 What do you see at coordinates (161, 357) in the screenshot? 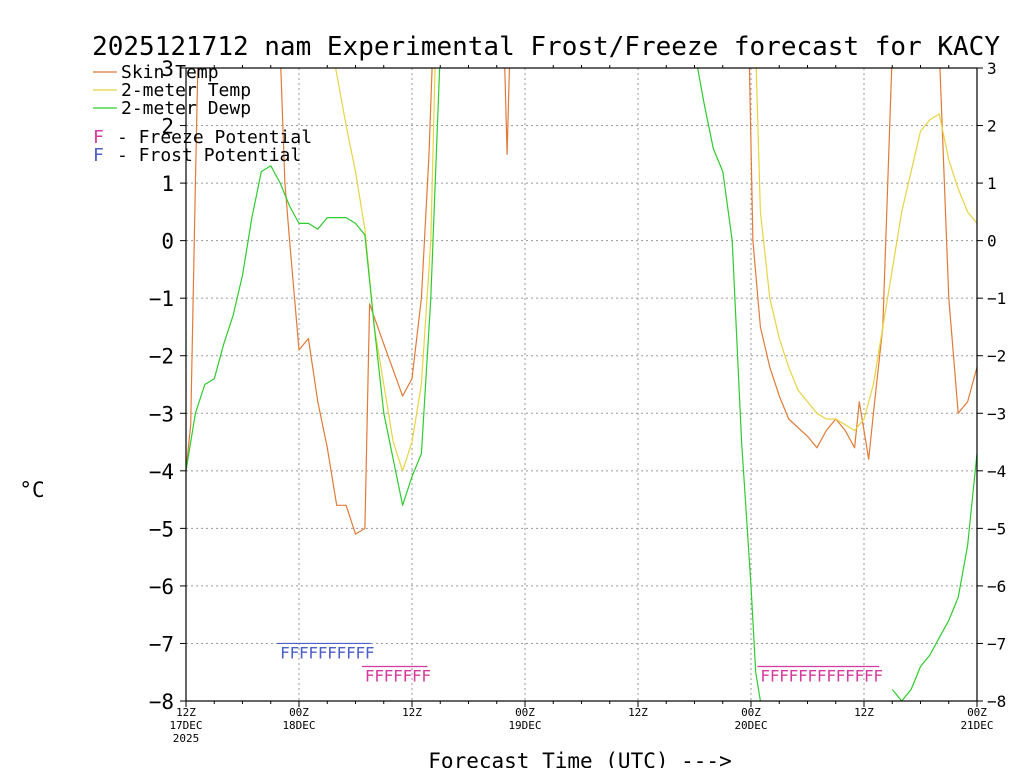
I see `y-tick-label-left: −2` at bounding box center [161, 357].